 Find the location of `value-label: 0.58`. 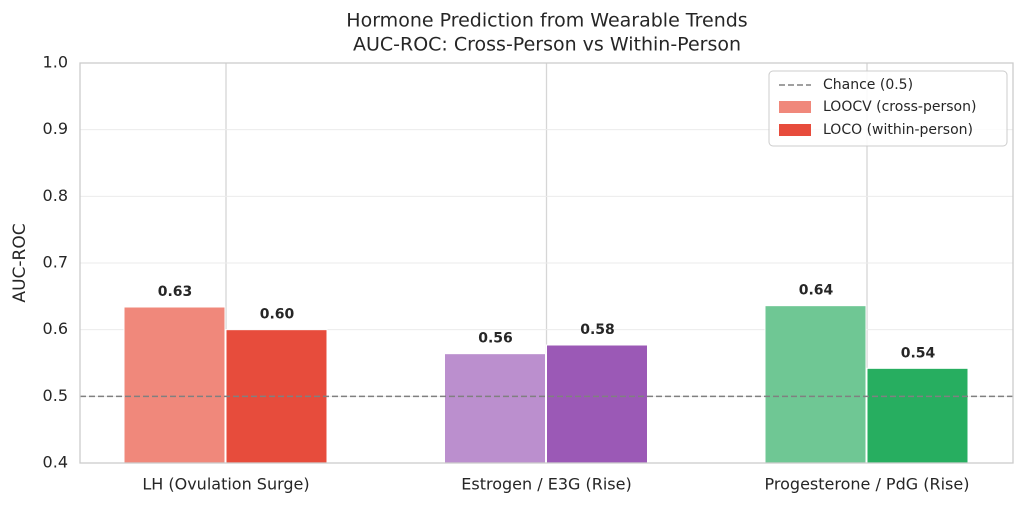

value-label: 0.58 is located at coordinates (597, 330).